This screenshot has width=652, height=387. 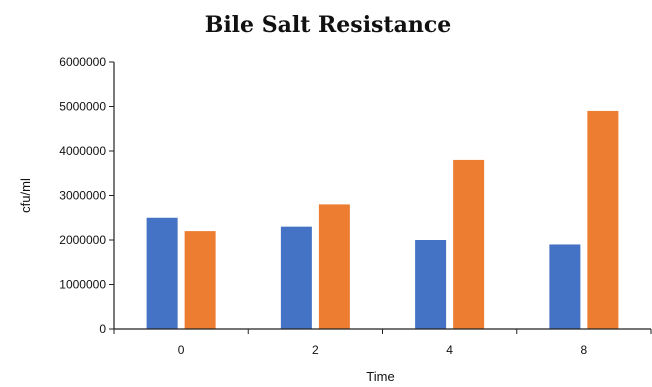 I want to click on y-tick-label: 5000000, so click(x=82, y=107).